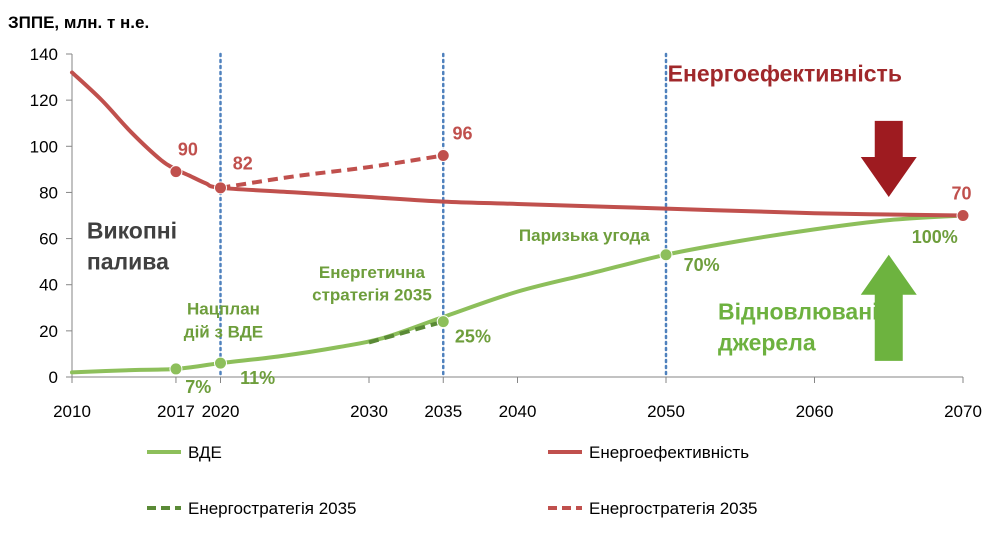 The height and width of the screenshot is (537, 992). Describe the element at coordinates (221, 411) in the screenshot. I see `x-tick-label: 2020` at that location.